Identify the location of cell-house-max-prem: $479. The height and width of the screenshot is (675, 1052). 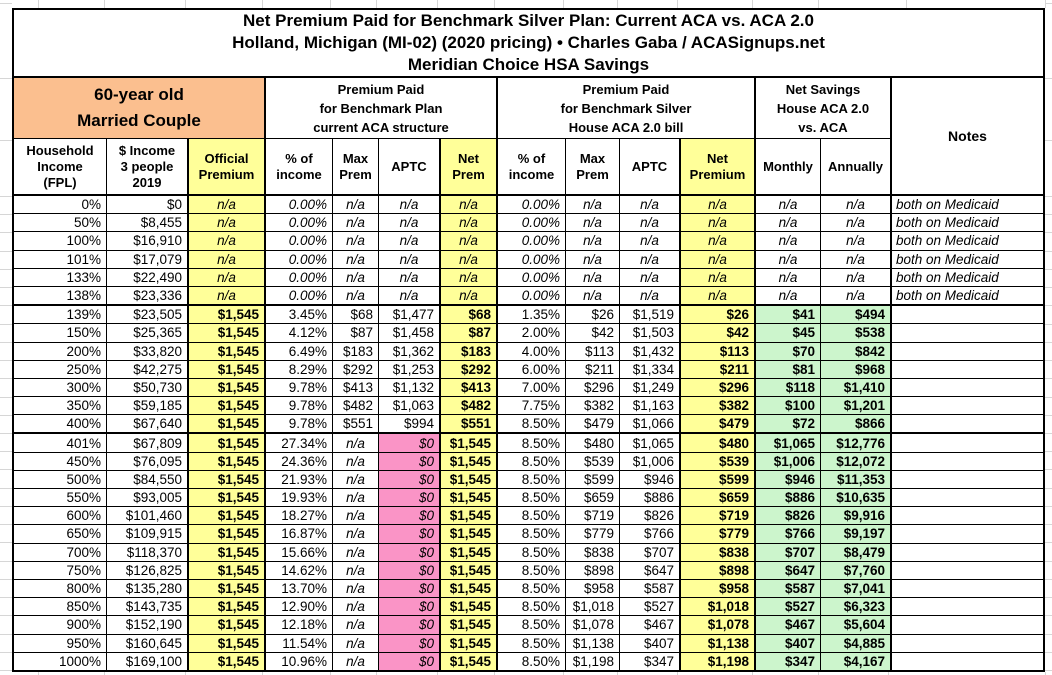
(592, 424).